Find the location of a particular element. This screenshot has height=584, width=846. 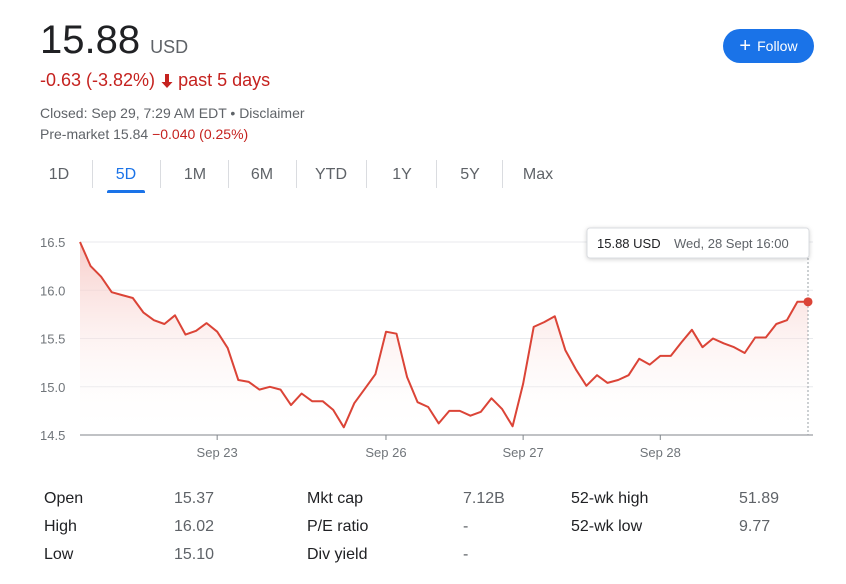

x-tick-label: Sep 23 is located at coordinates (217, 452).